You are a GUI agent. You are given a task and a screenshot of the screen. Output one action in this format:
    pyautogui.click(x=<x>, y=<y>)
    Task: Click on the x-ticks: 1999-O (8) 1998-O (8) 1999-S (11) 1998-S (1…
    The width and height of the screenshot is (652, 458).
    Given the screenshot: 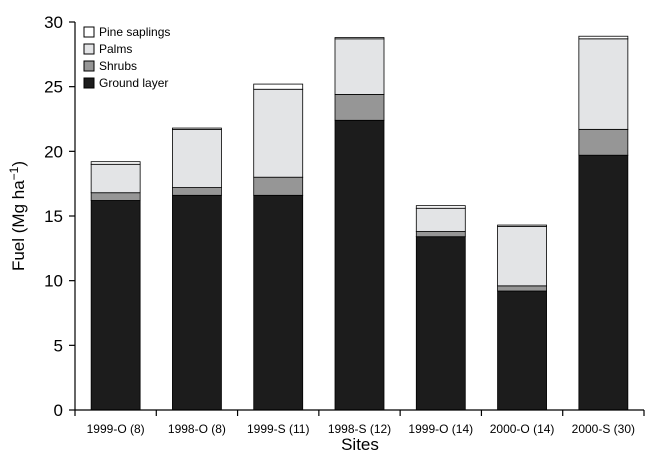 What is the action you would take?
    pyautogui.click(x=359, y=423)
    